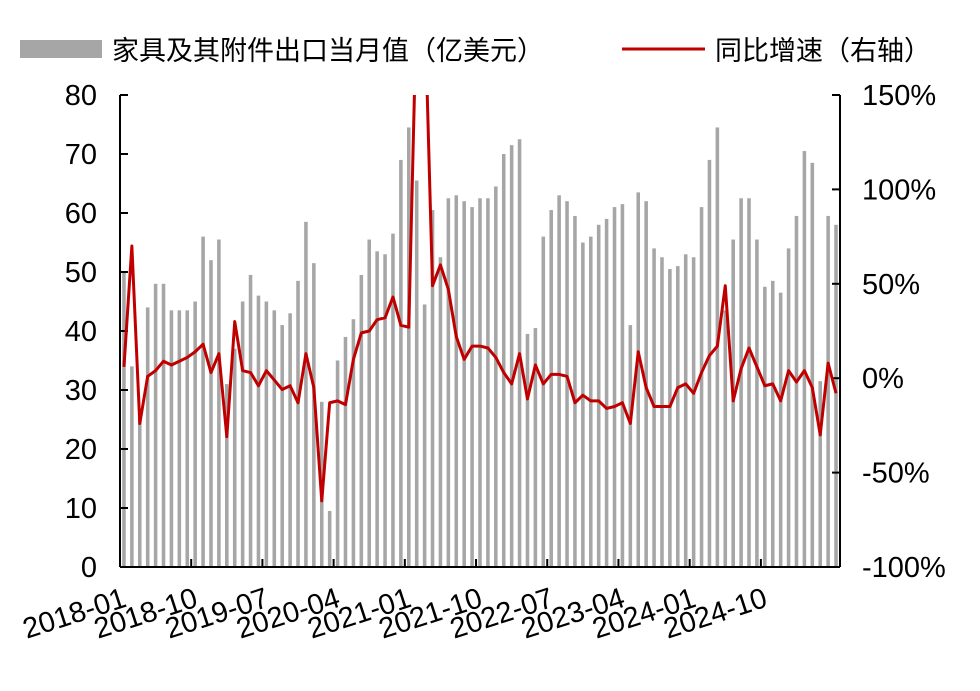  I want to click on right-tick-label: -50%, so click(896, 474).